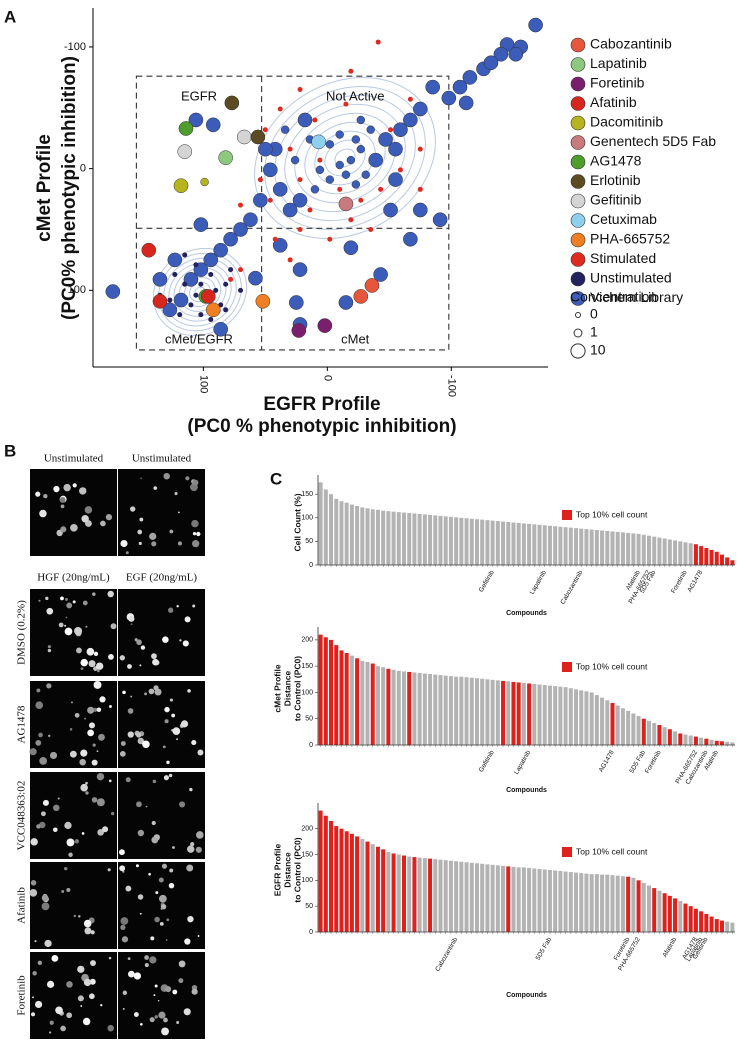 The image size is (746, 1040). What do you see at coordinates (309, 906) in the screenshot?
I see `y-tick-label: 50` at bounding box center [309, 906].